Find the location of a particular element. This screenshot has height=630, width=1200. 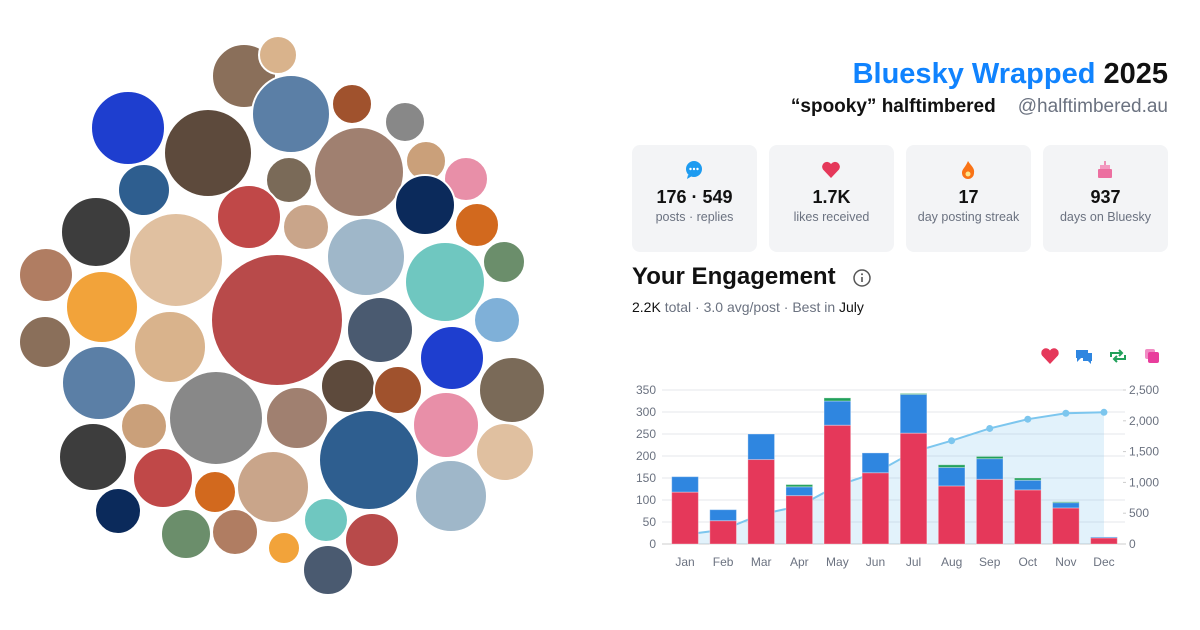

x-tick-label: Aug is located at coordinates (951, 562).